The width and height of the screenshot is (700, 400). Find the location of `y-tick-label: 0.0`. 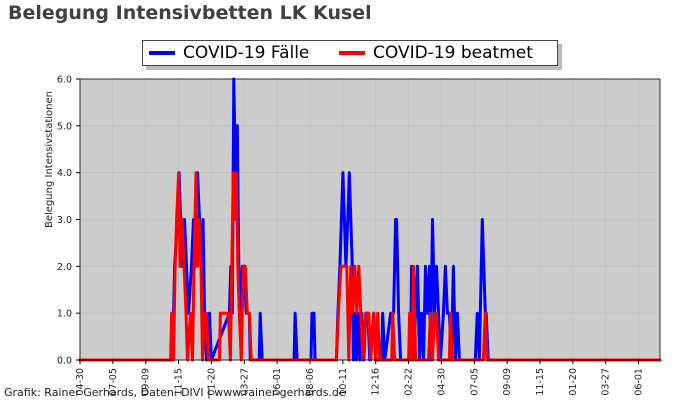

y-tick-label: 0.0 is located at coordinates (64, 361).